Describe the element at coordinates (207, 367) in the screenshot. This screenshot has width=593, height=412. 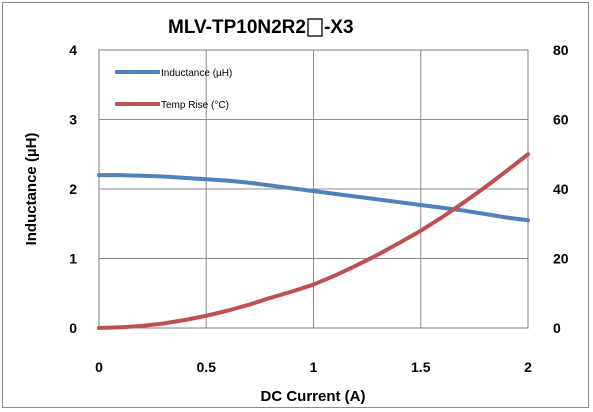
I see `x-tick-label: 0.5` at that location.